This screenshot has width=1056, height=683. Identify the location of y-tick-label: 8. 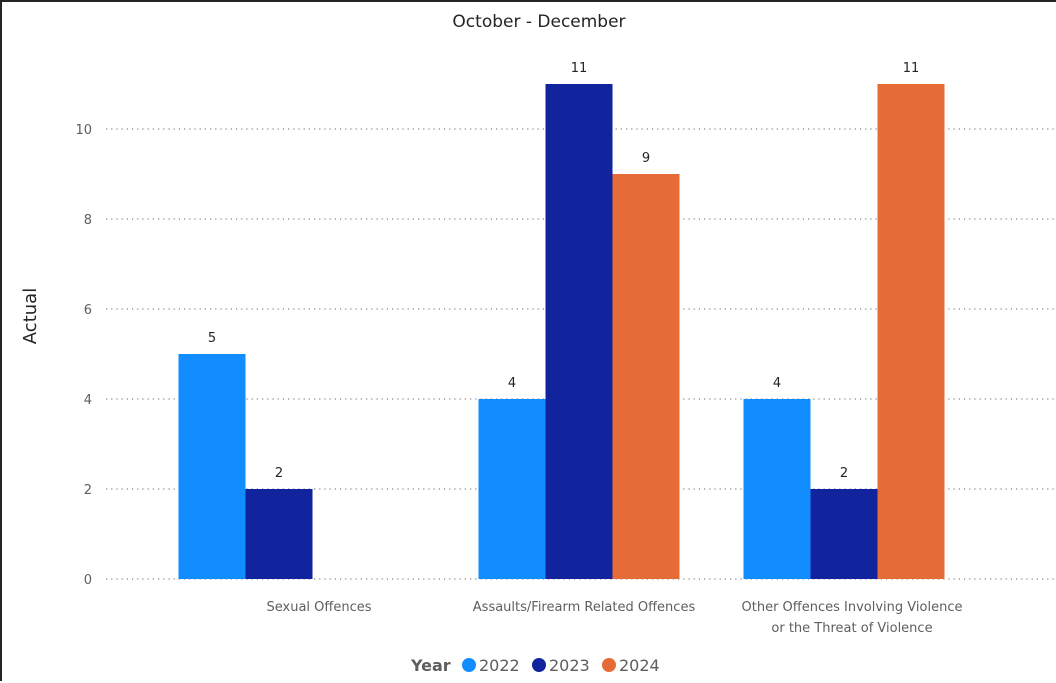
(88, 220).